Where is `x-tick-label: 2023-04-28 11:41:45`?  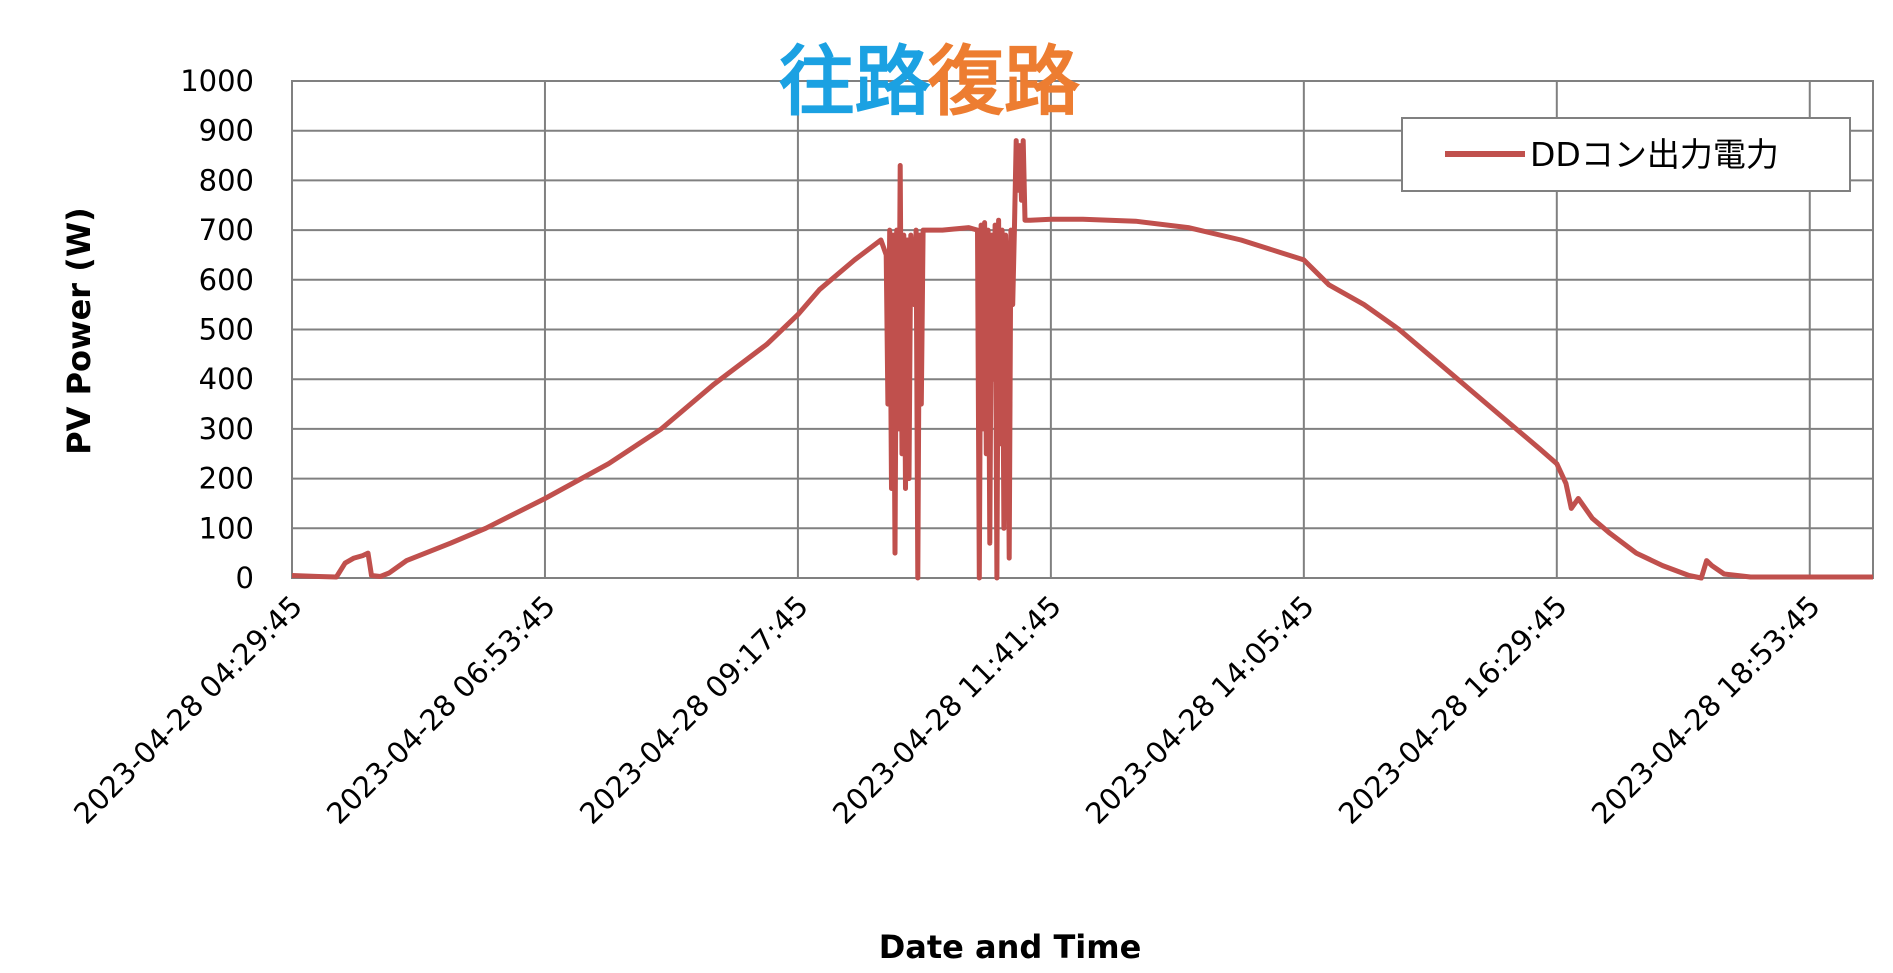 x-tick-label: 2023-04-28 11:41:45 is located at coordinates (947, 710).